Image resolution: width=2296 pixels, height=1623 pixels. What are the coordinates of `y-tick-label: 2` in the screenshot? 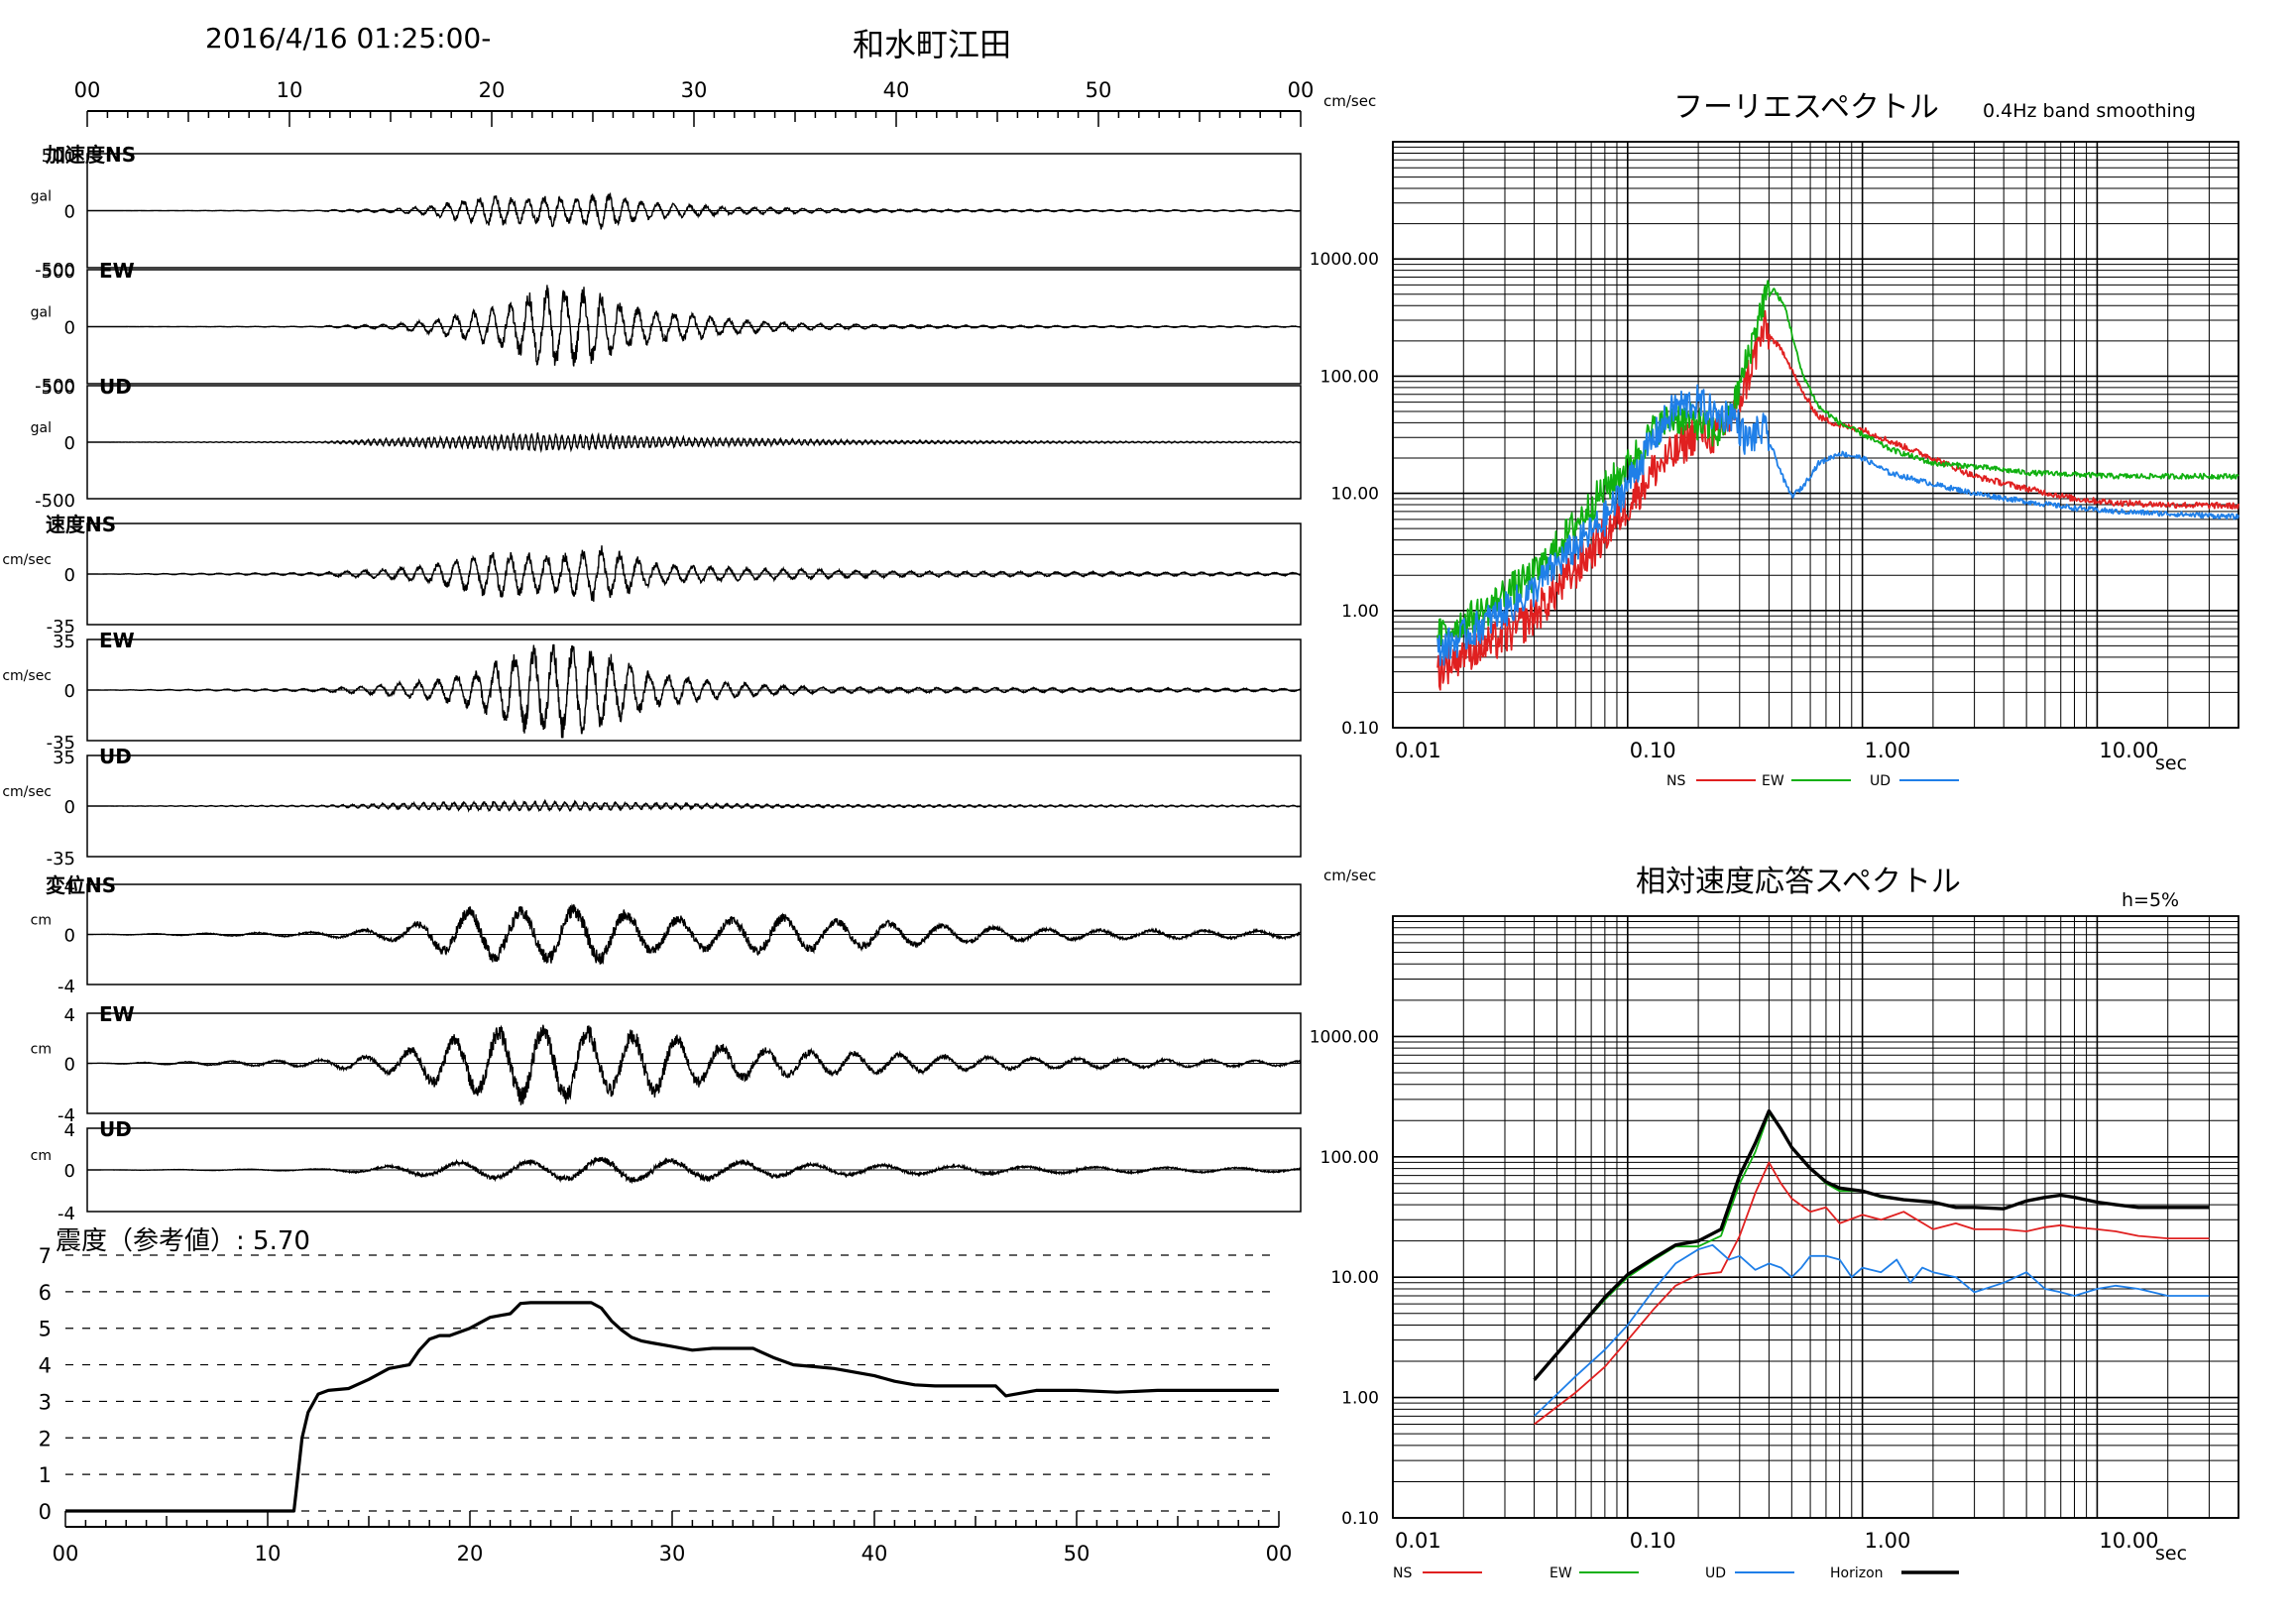 It's located at (46, 1438).